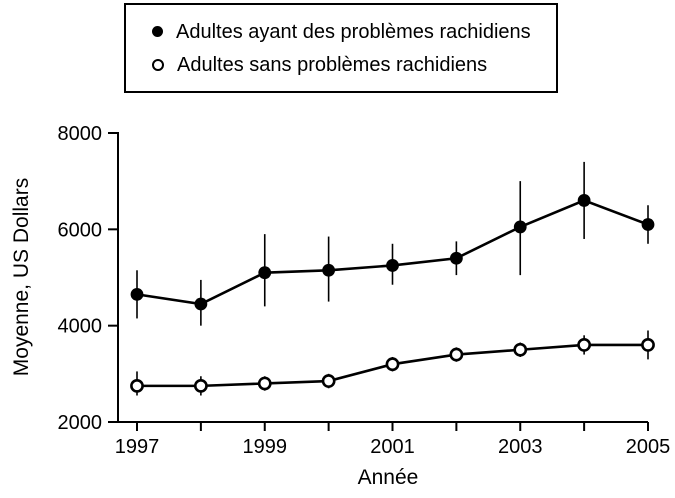 This screenshot has width=675, height=498. Describe the element at coordinates (157, 31) in the screenshot. I see `filled-circle-icon` at that location.